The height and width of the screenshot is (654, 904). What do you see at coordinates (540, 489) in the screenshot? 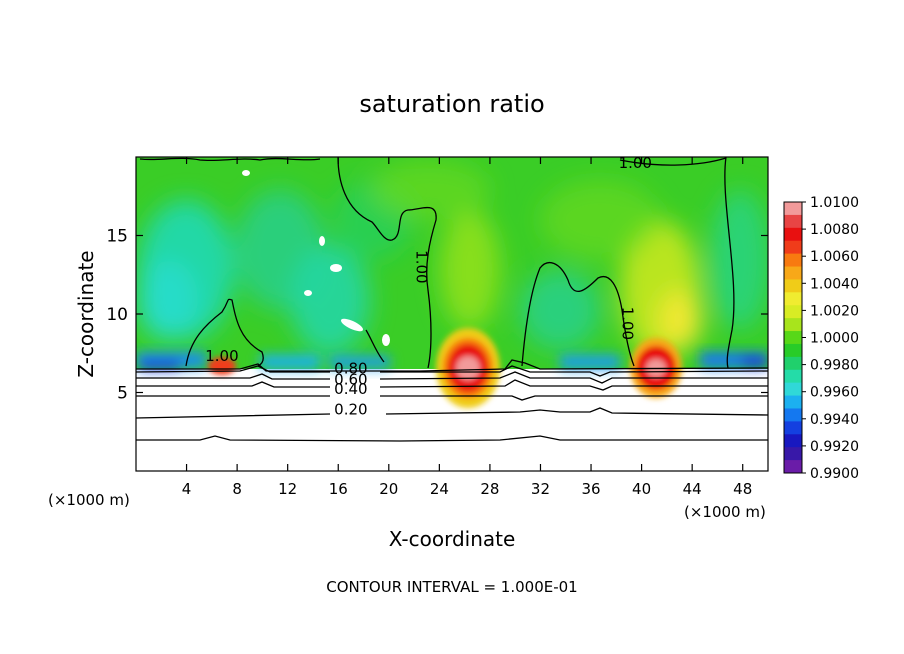
I see `x-tick-label: 32` at bounding box center [540, 489].